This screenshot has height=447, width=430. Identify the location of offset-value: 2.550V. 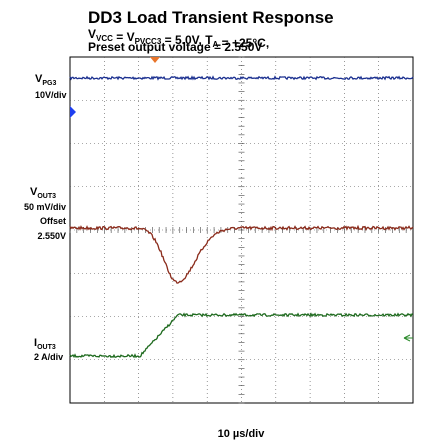
(51, 236).